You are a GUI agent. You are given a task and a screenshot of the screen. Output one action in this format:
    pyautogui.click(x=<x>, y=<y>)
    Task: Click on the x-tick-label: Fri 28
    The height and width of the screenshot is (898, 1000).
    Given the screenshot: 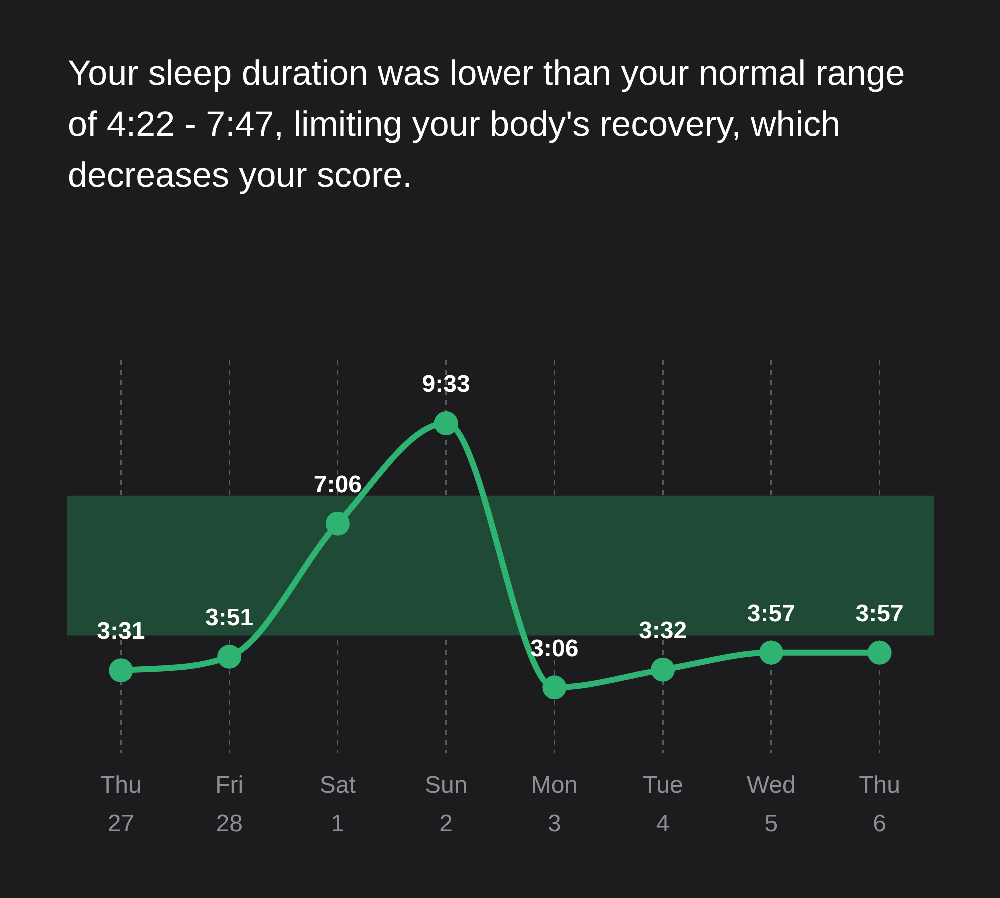 What is the action you would take?
    pyautogui.click(x=230, y=805)
    